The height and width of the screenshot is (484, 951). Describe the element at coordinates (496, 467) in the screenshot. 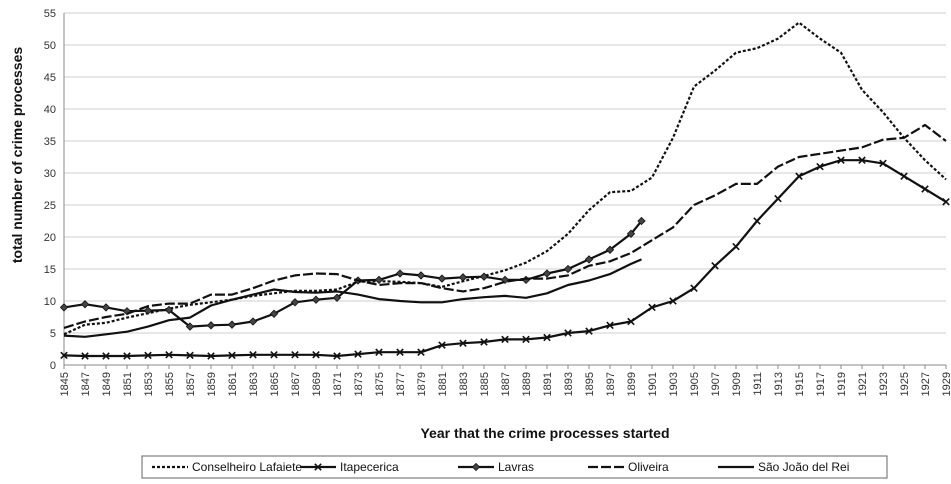

I see `legend-entry: Lavras` at that location.